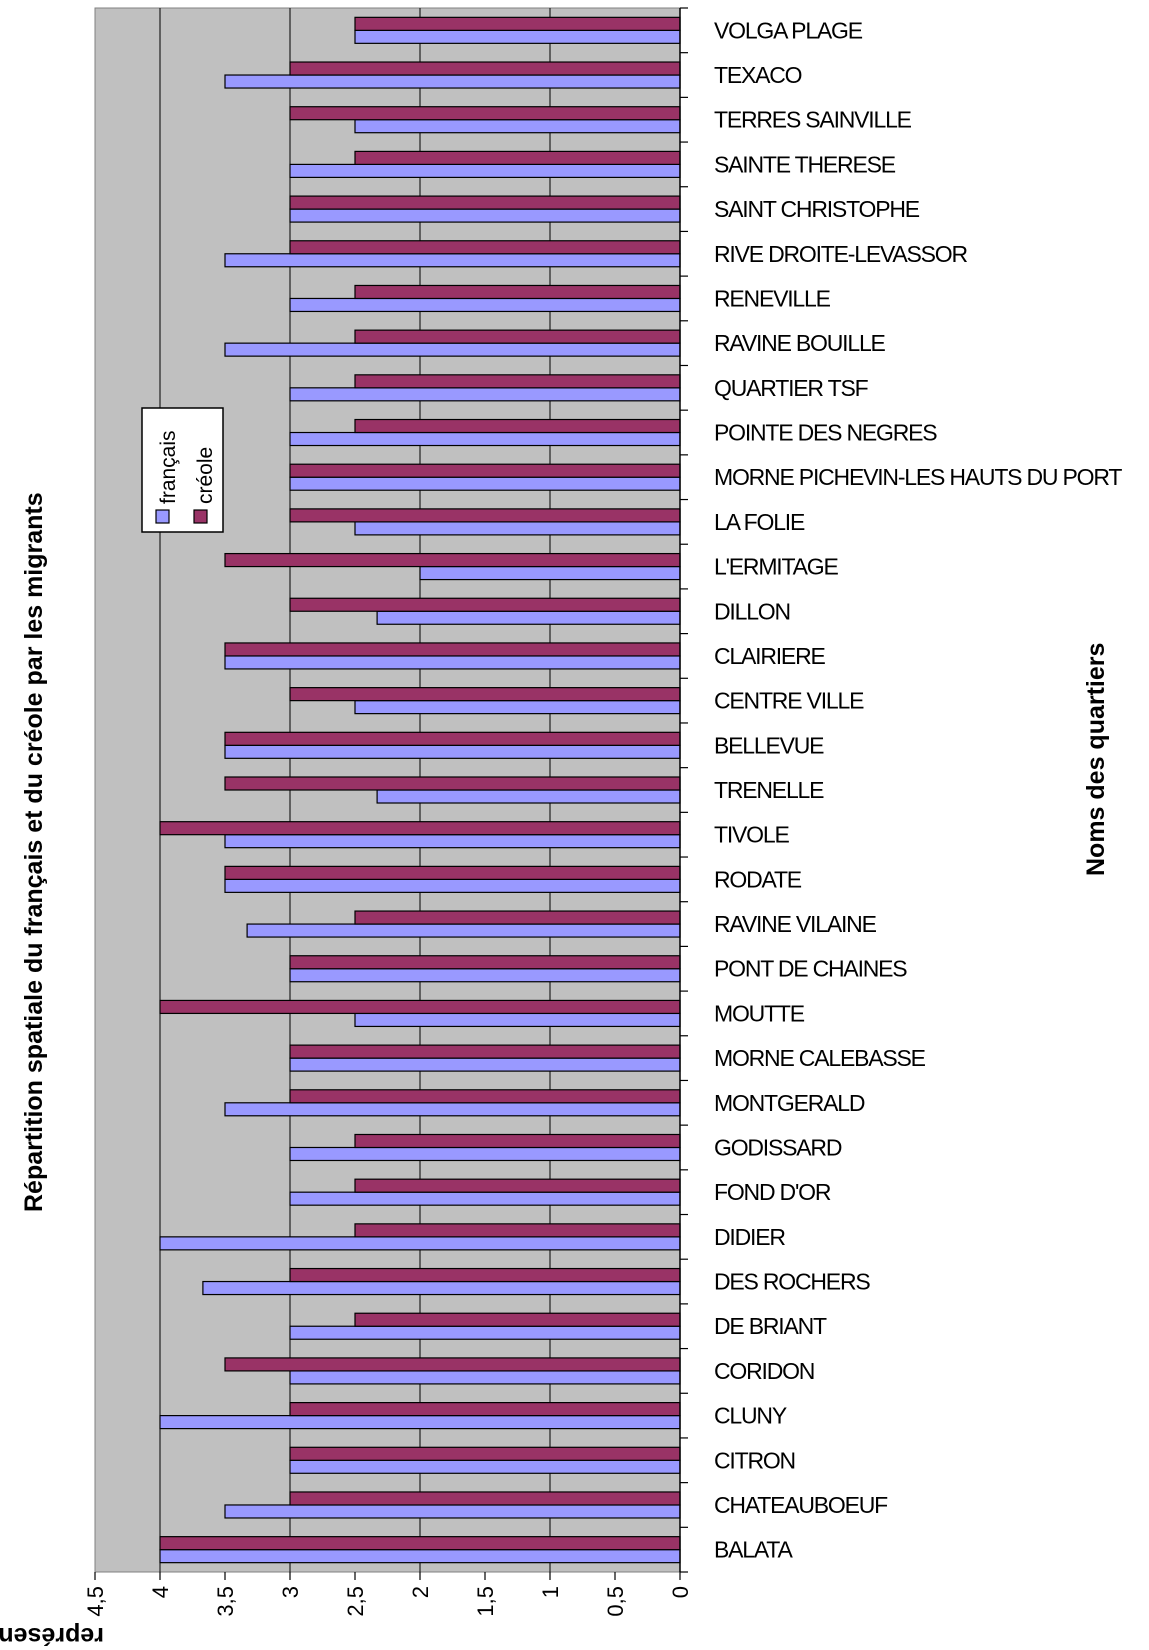  What do you see at coordinates (162, 516) in the screenshot?
I see `legend-swatch-francais` at bounding box center [162, 516].